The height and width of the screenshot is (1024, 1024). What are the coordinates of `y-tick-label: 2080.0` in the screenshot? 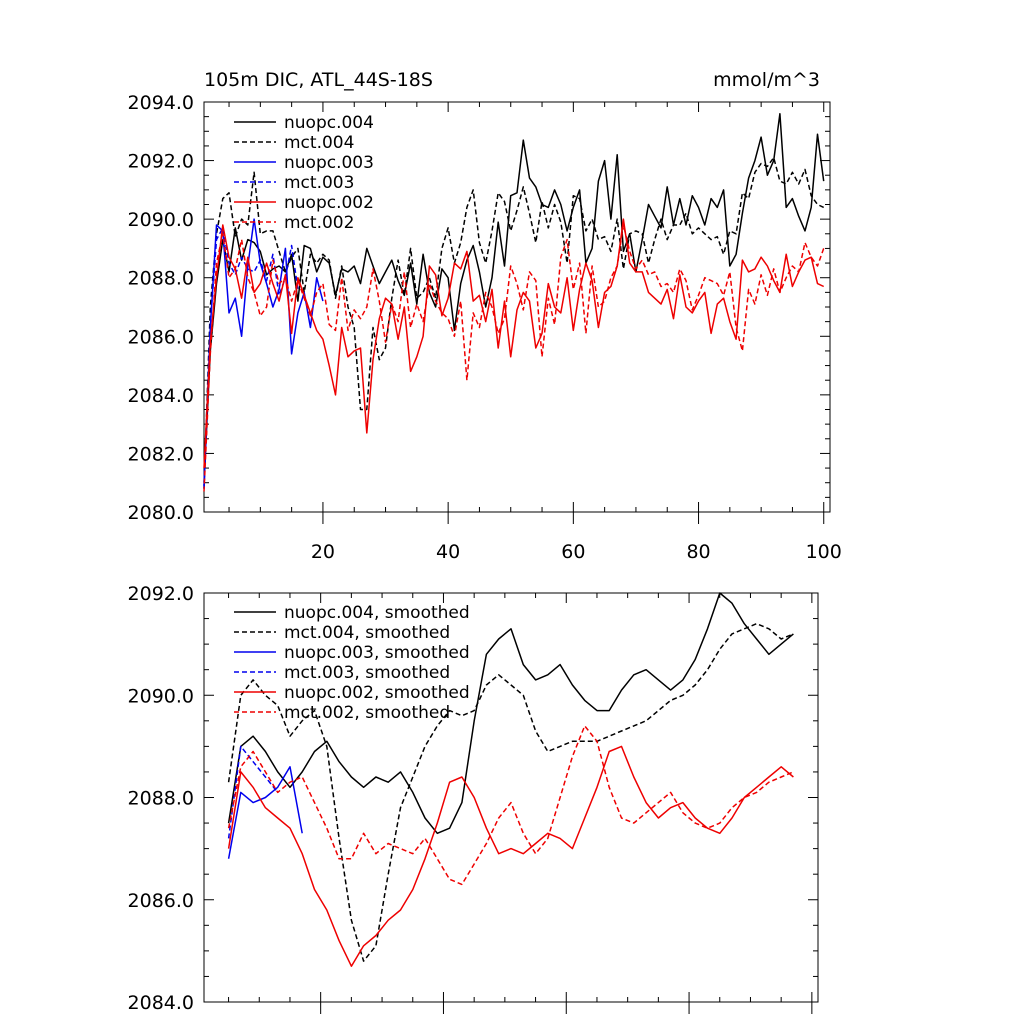 It's located at (161, 513).